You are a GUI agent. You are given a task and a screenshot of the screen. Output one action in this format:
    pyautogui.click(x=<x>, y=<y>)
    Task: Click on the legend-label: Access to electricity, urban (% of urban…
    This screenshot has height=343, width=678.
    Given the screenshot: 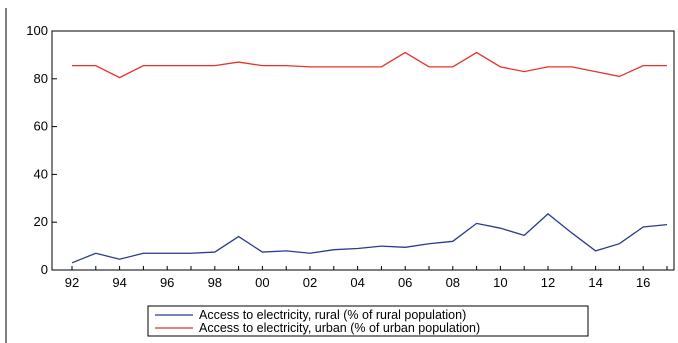 What is the action you would take?
    pyautogui.click(x=339, y=328)
    